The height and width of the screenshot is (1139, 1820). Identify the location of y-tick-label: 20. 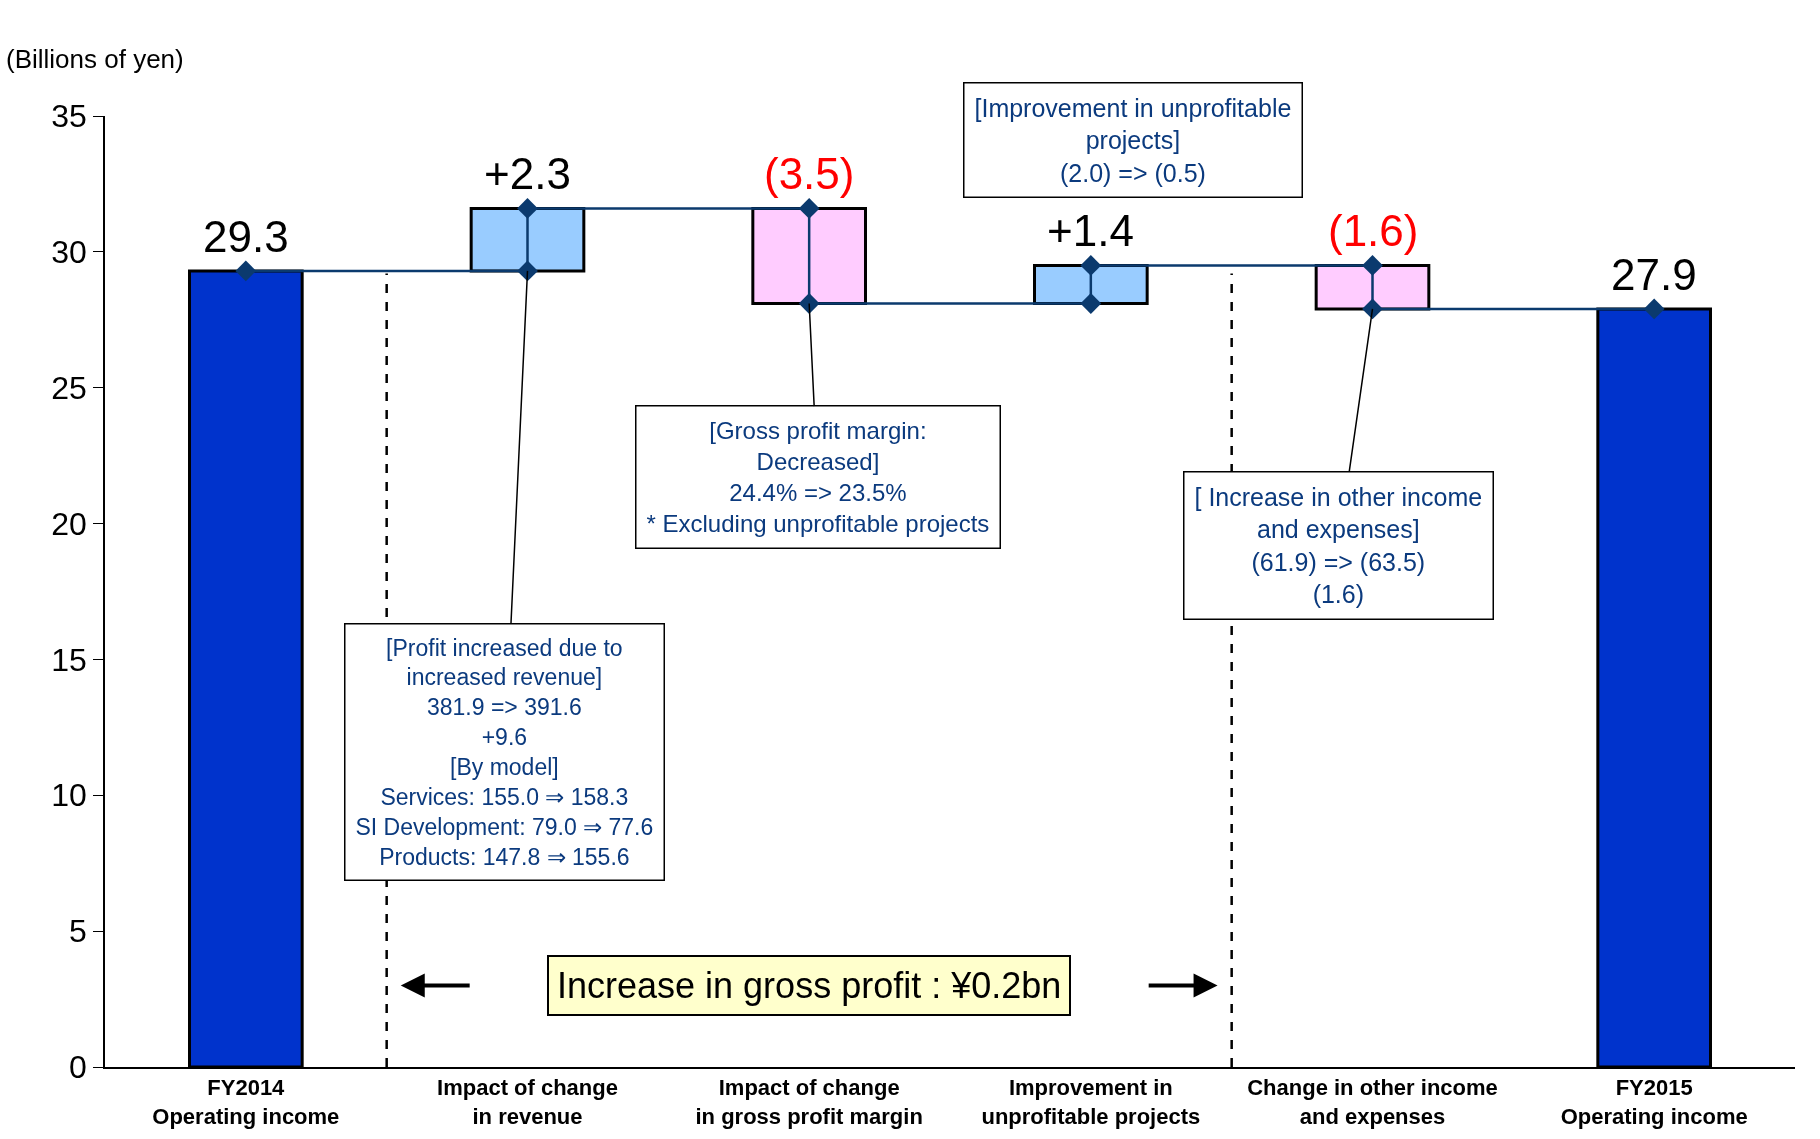
(69, 523).